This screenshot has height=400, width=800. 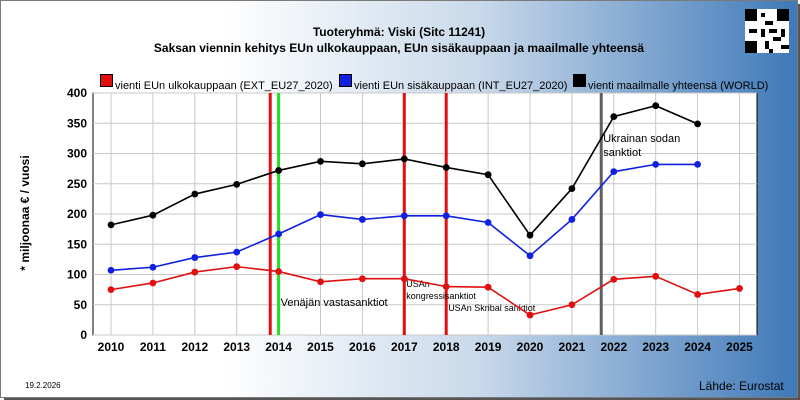 I want to click on legend-label-ext: vienti EUn ulkokauppaan (EXT_EU27_2020), so click(x=224, y=86).